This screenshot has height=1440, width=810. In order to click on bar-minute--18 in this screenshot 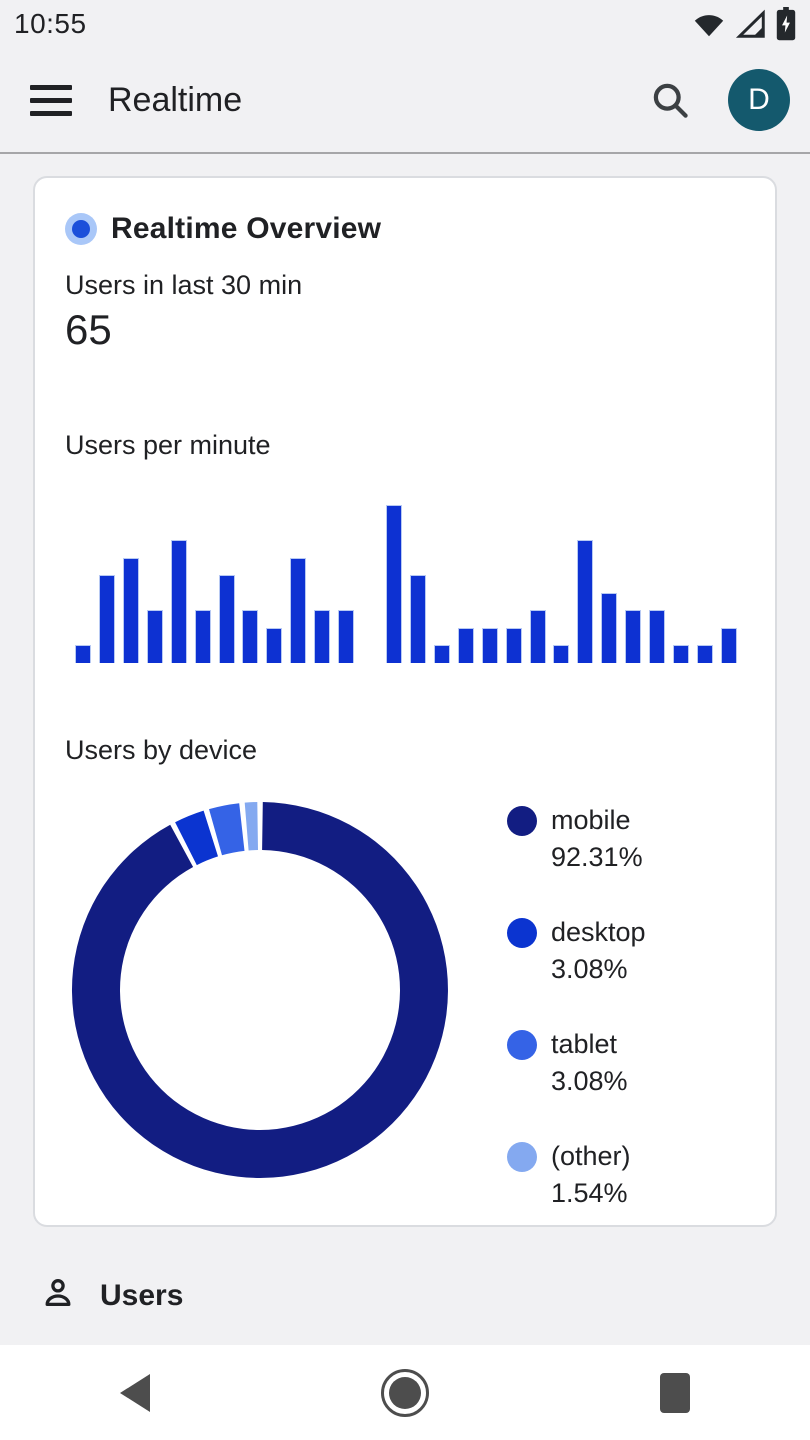, I will do `click(322, 636)`.